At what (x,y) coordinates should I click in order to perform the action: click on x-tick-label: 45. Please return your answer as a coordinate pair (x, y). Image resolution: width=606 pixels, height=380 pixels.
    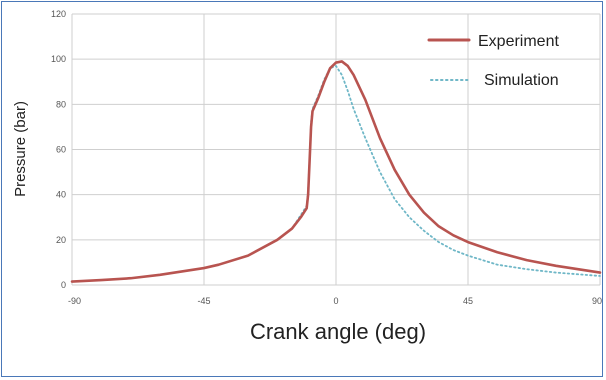
    Looking at the image, I should click on (468, 301).